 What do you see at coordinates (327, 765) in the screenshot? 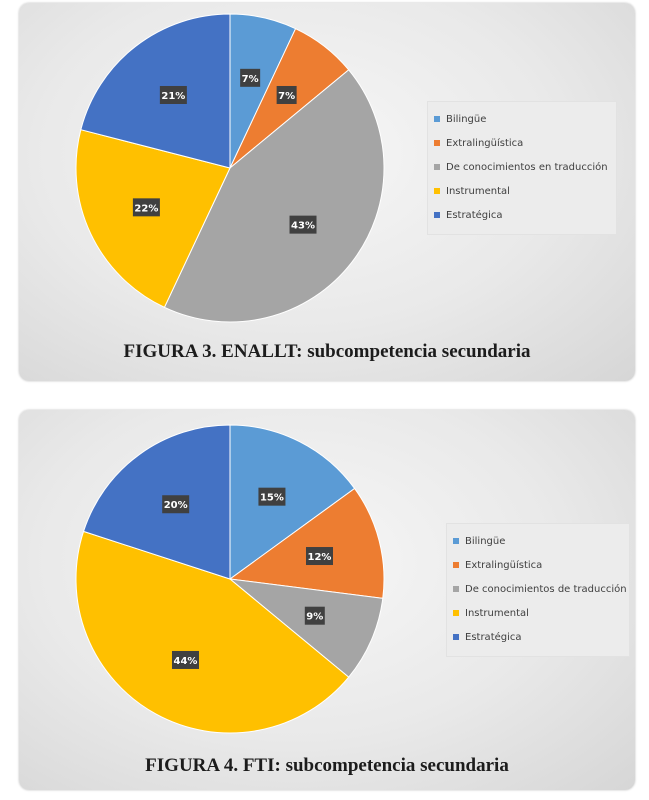
I see `figure-4-caption: FIGURA 4. FTI: subcompetencia secundaria` at bounding box center [327, 765].